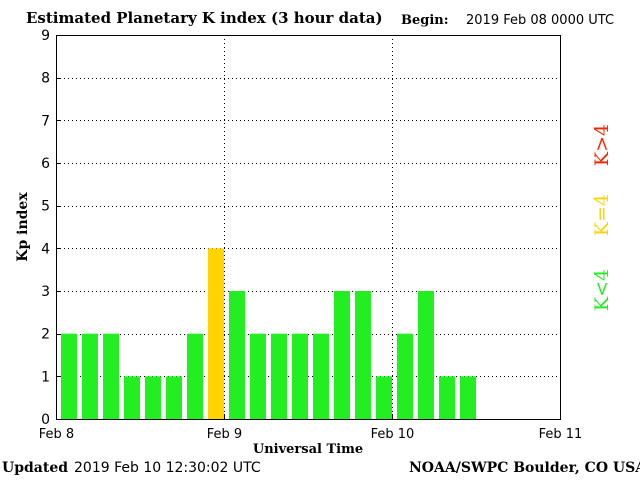 The width and height of the screenshot is (640, 480). I want to click on y-tick-label: 2, so click(45, 335).